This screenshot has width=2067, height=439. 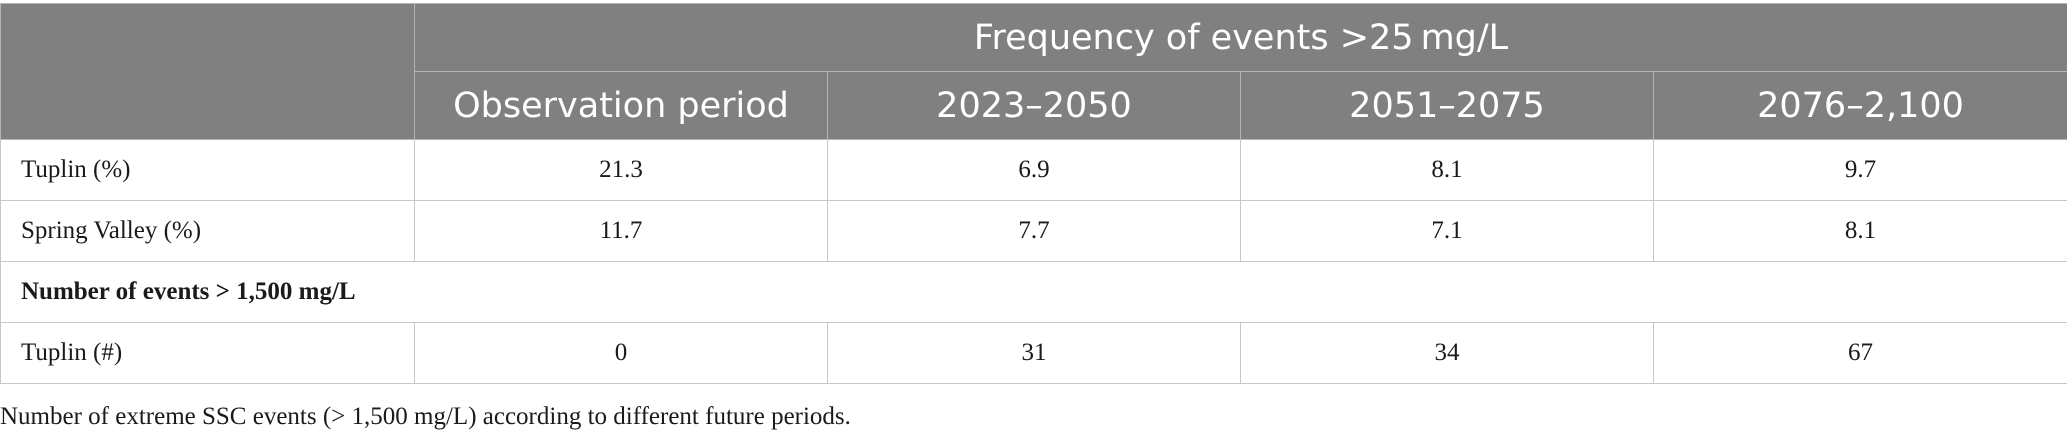 What do you see at coordinates (1447, 353) in the screenshot?
I see `table-cell: 34` at bounding box center [1447, 353].